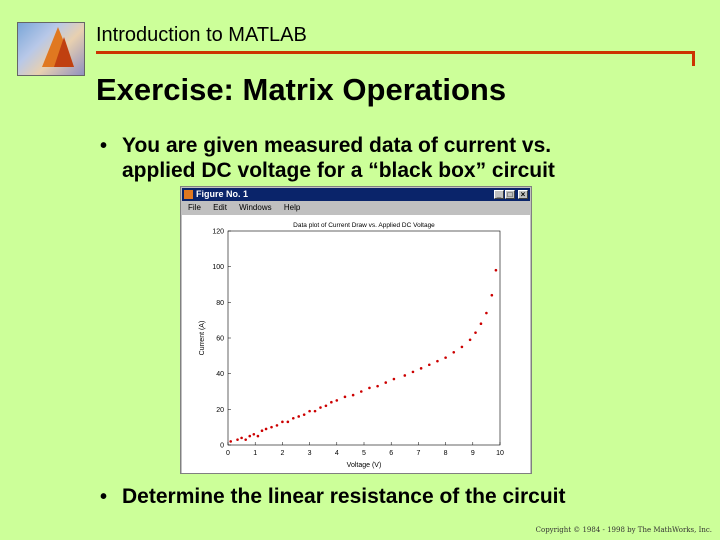 This screenshot has height=540, width=720. I want to click on x-tick-label: 6, so click(391, 453).